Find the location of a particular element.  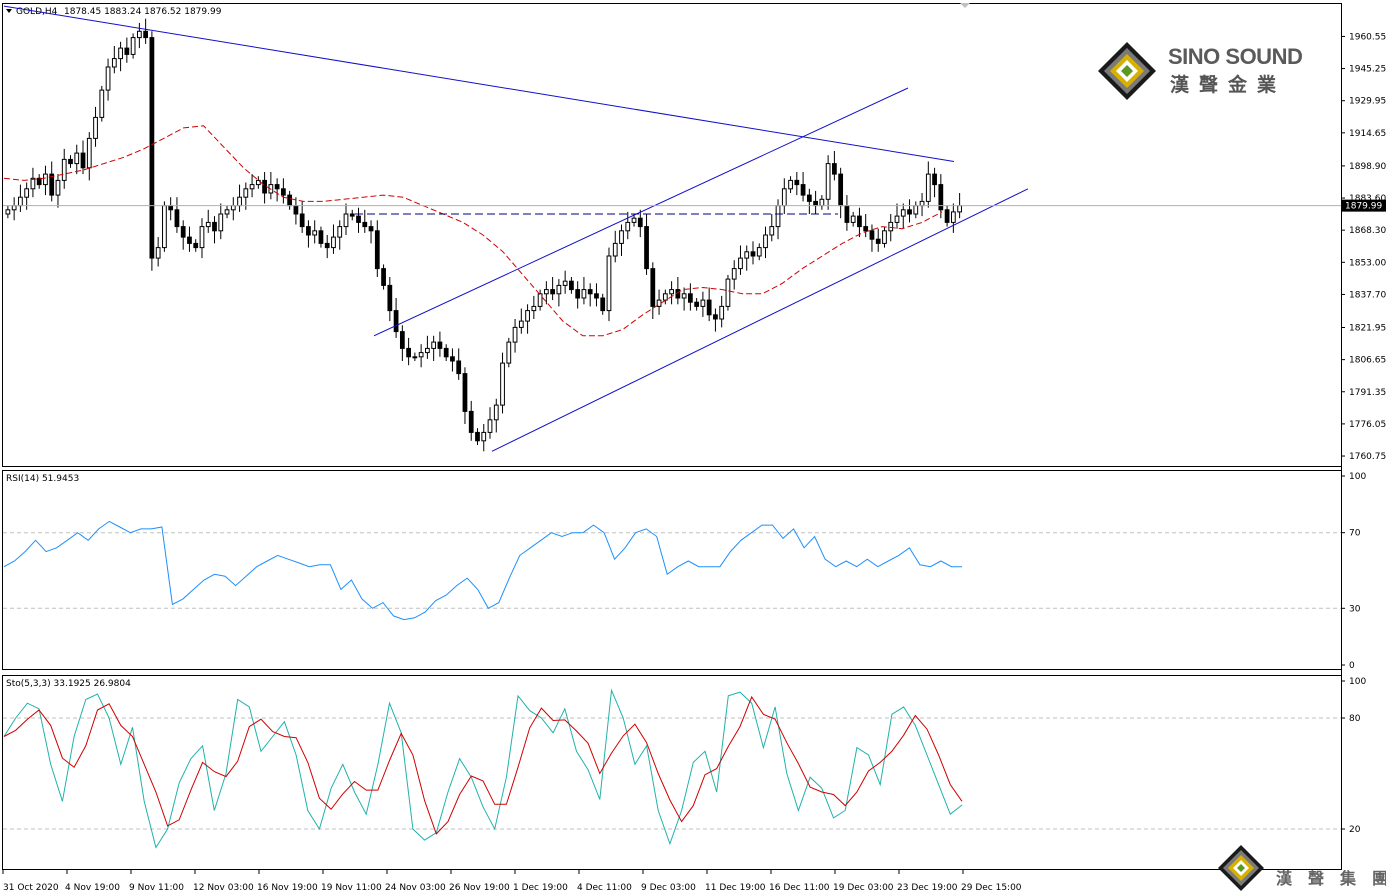

price-tick-label: 1929.95 is located at coordinates (1367, 102).